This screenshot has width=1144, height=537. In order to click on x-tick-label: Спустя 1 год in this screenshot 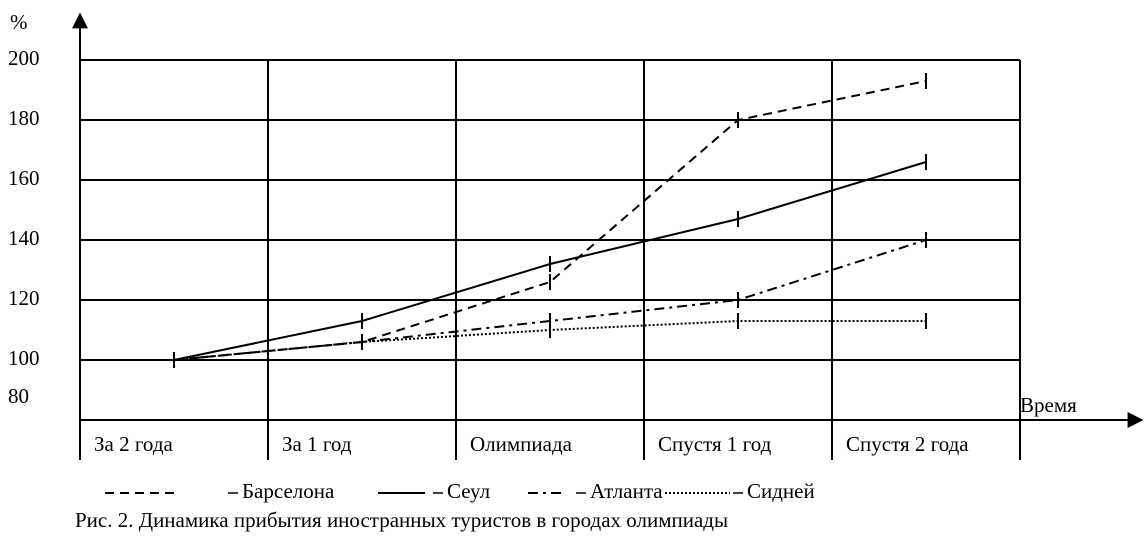, I will do `click(715, 444)`.